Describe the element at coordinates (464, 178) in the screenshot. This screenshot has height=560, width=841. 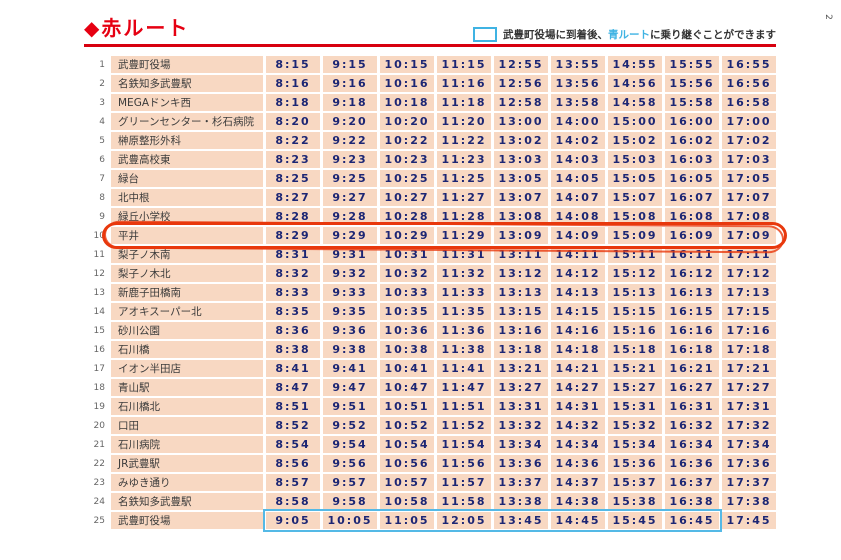
I see `time-cell: 11:25` at that location.